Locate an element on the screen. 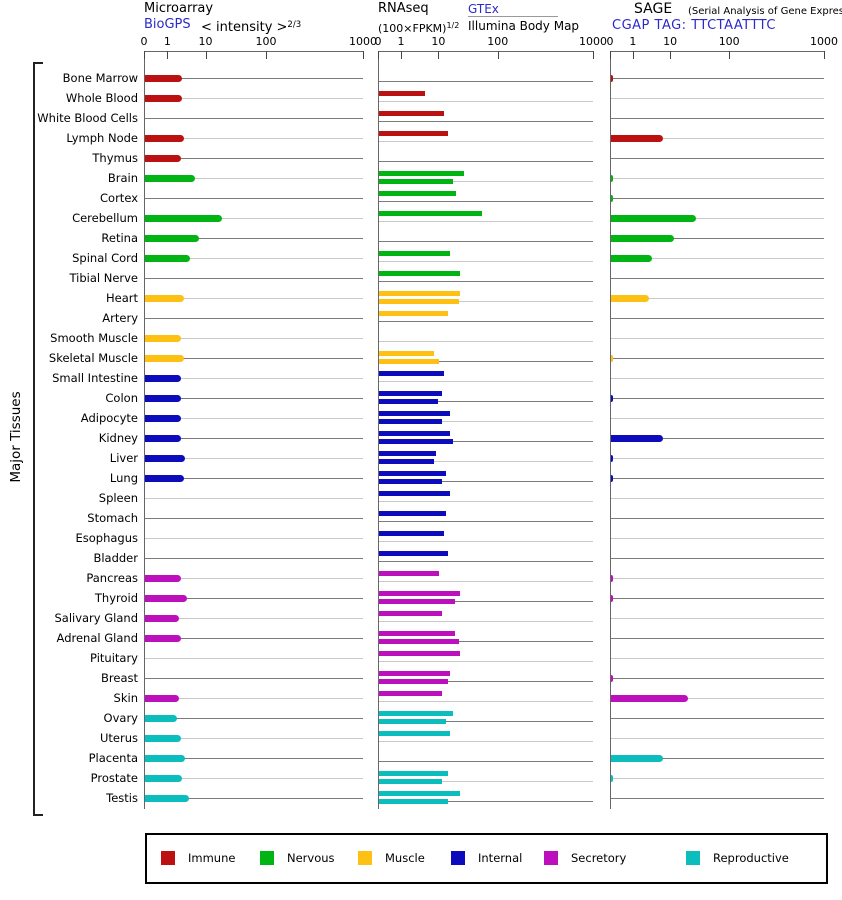 This screenshot has height=900, width=842. legend-label-muscle: Muscle is located at coordinates (405, 858).